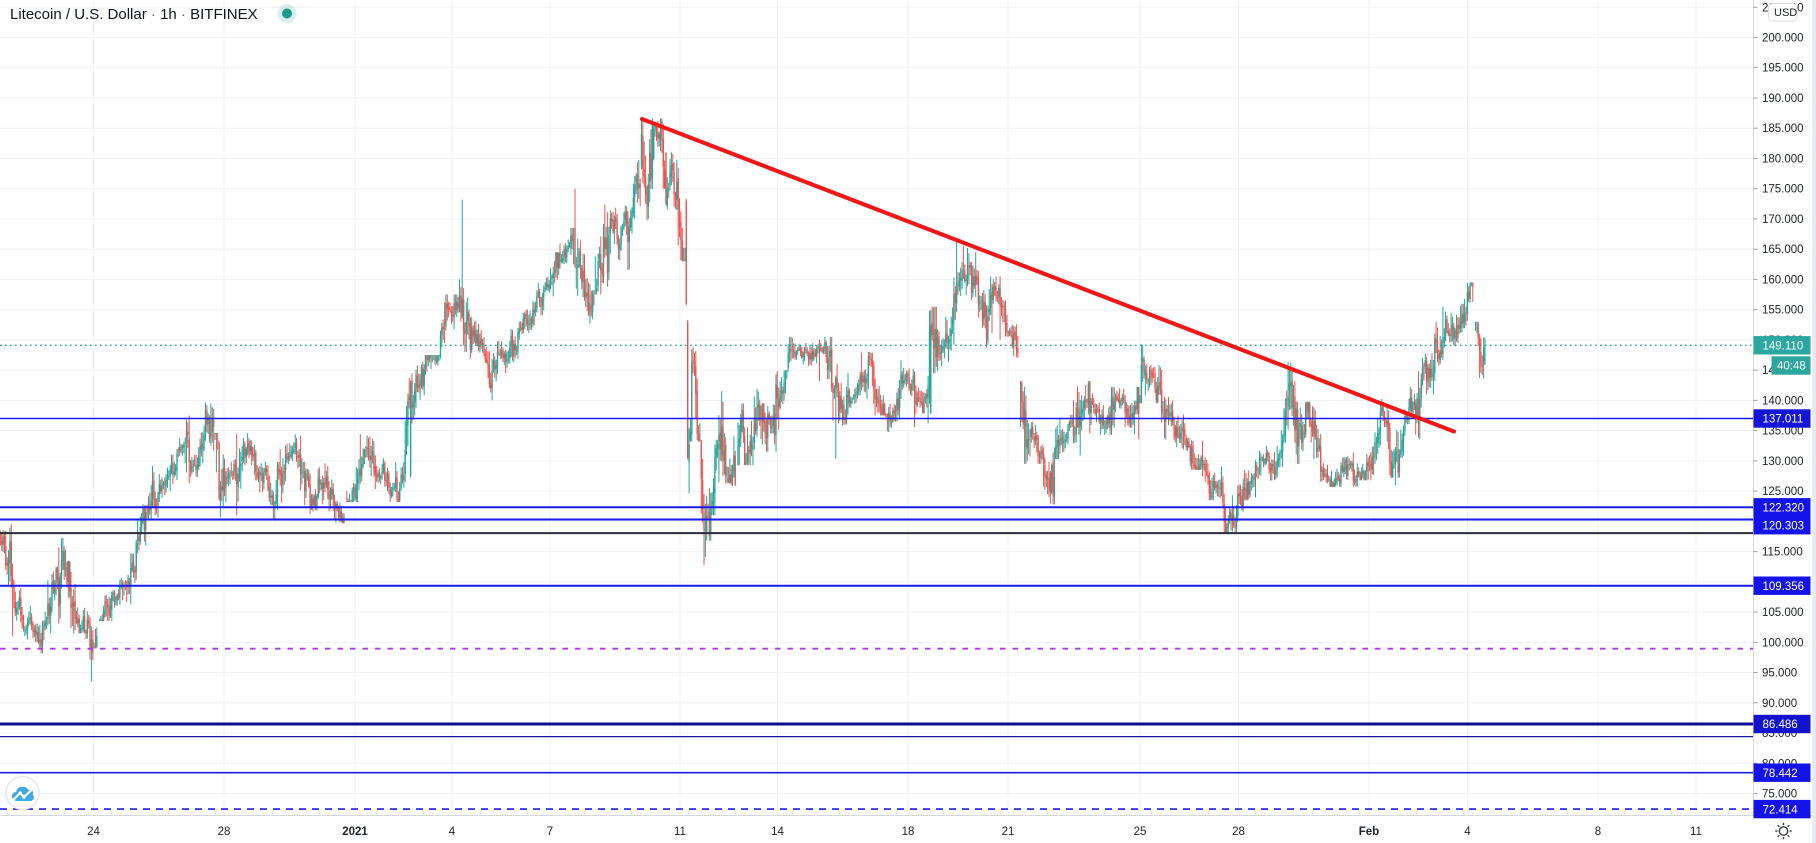 Image resolution: width=1816 pixels, height=843 pixels. What do you see at coordinates (93, 832) in the screenshot?
I see `svg-text: 24` at bounding box center [93, 832].